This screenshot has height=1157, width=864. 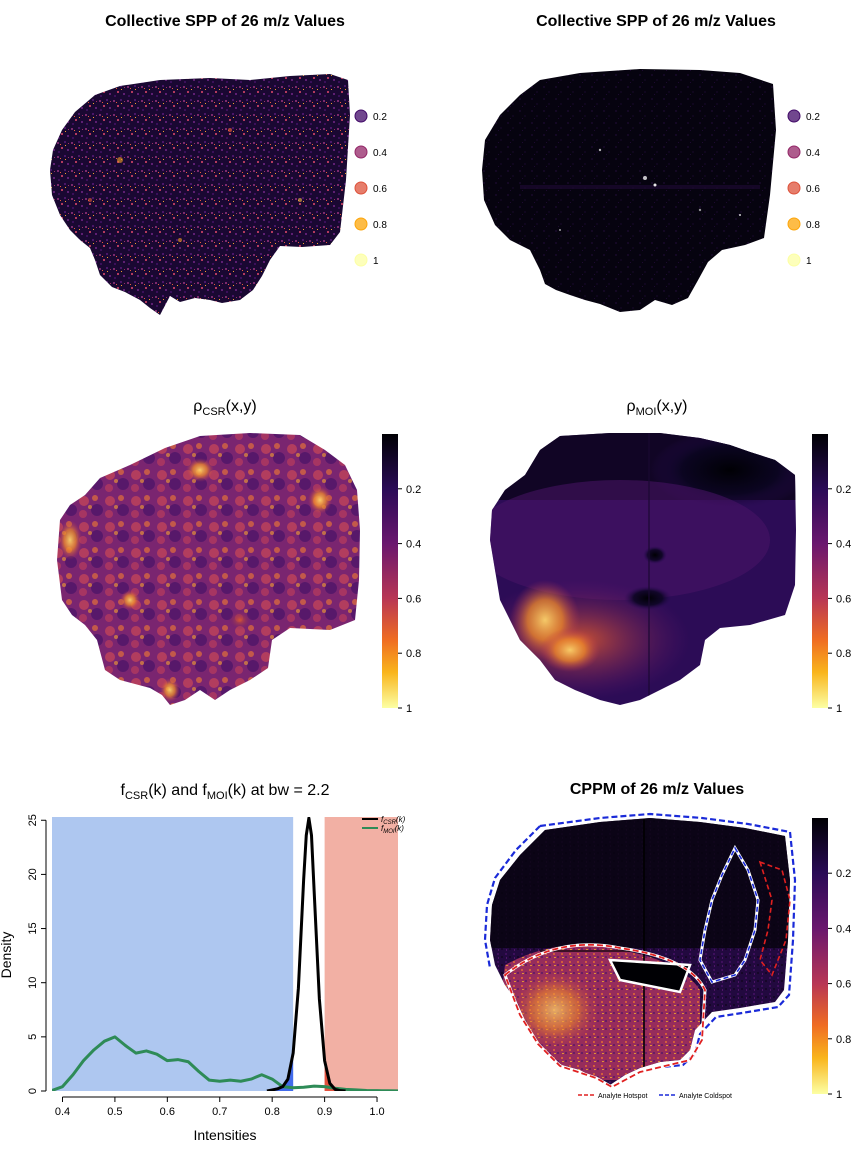 What do you see at coordinates (655, 1096) in the screenshot?
I see `contour-legend: Analyte Hotspot Analyte Coldspot` at bounding box center [655, 1096].